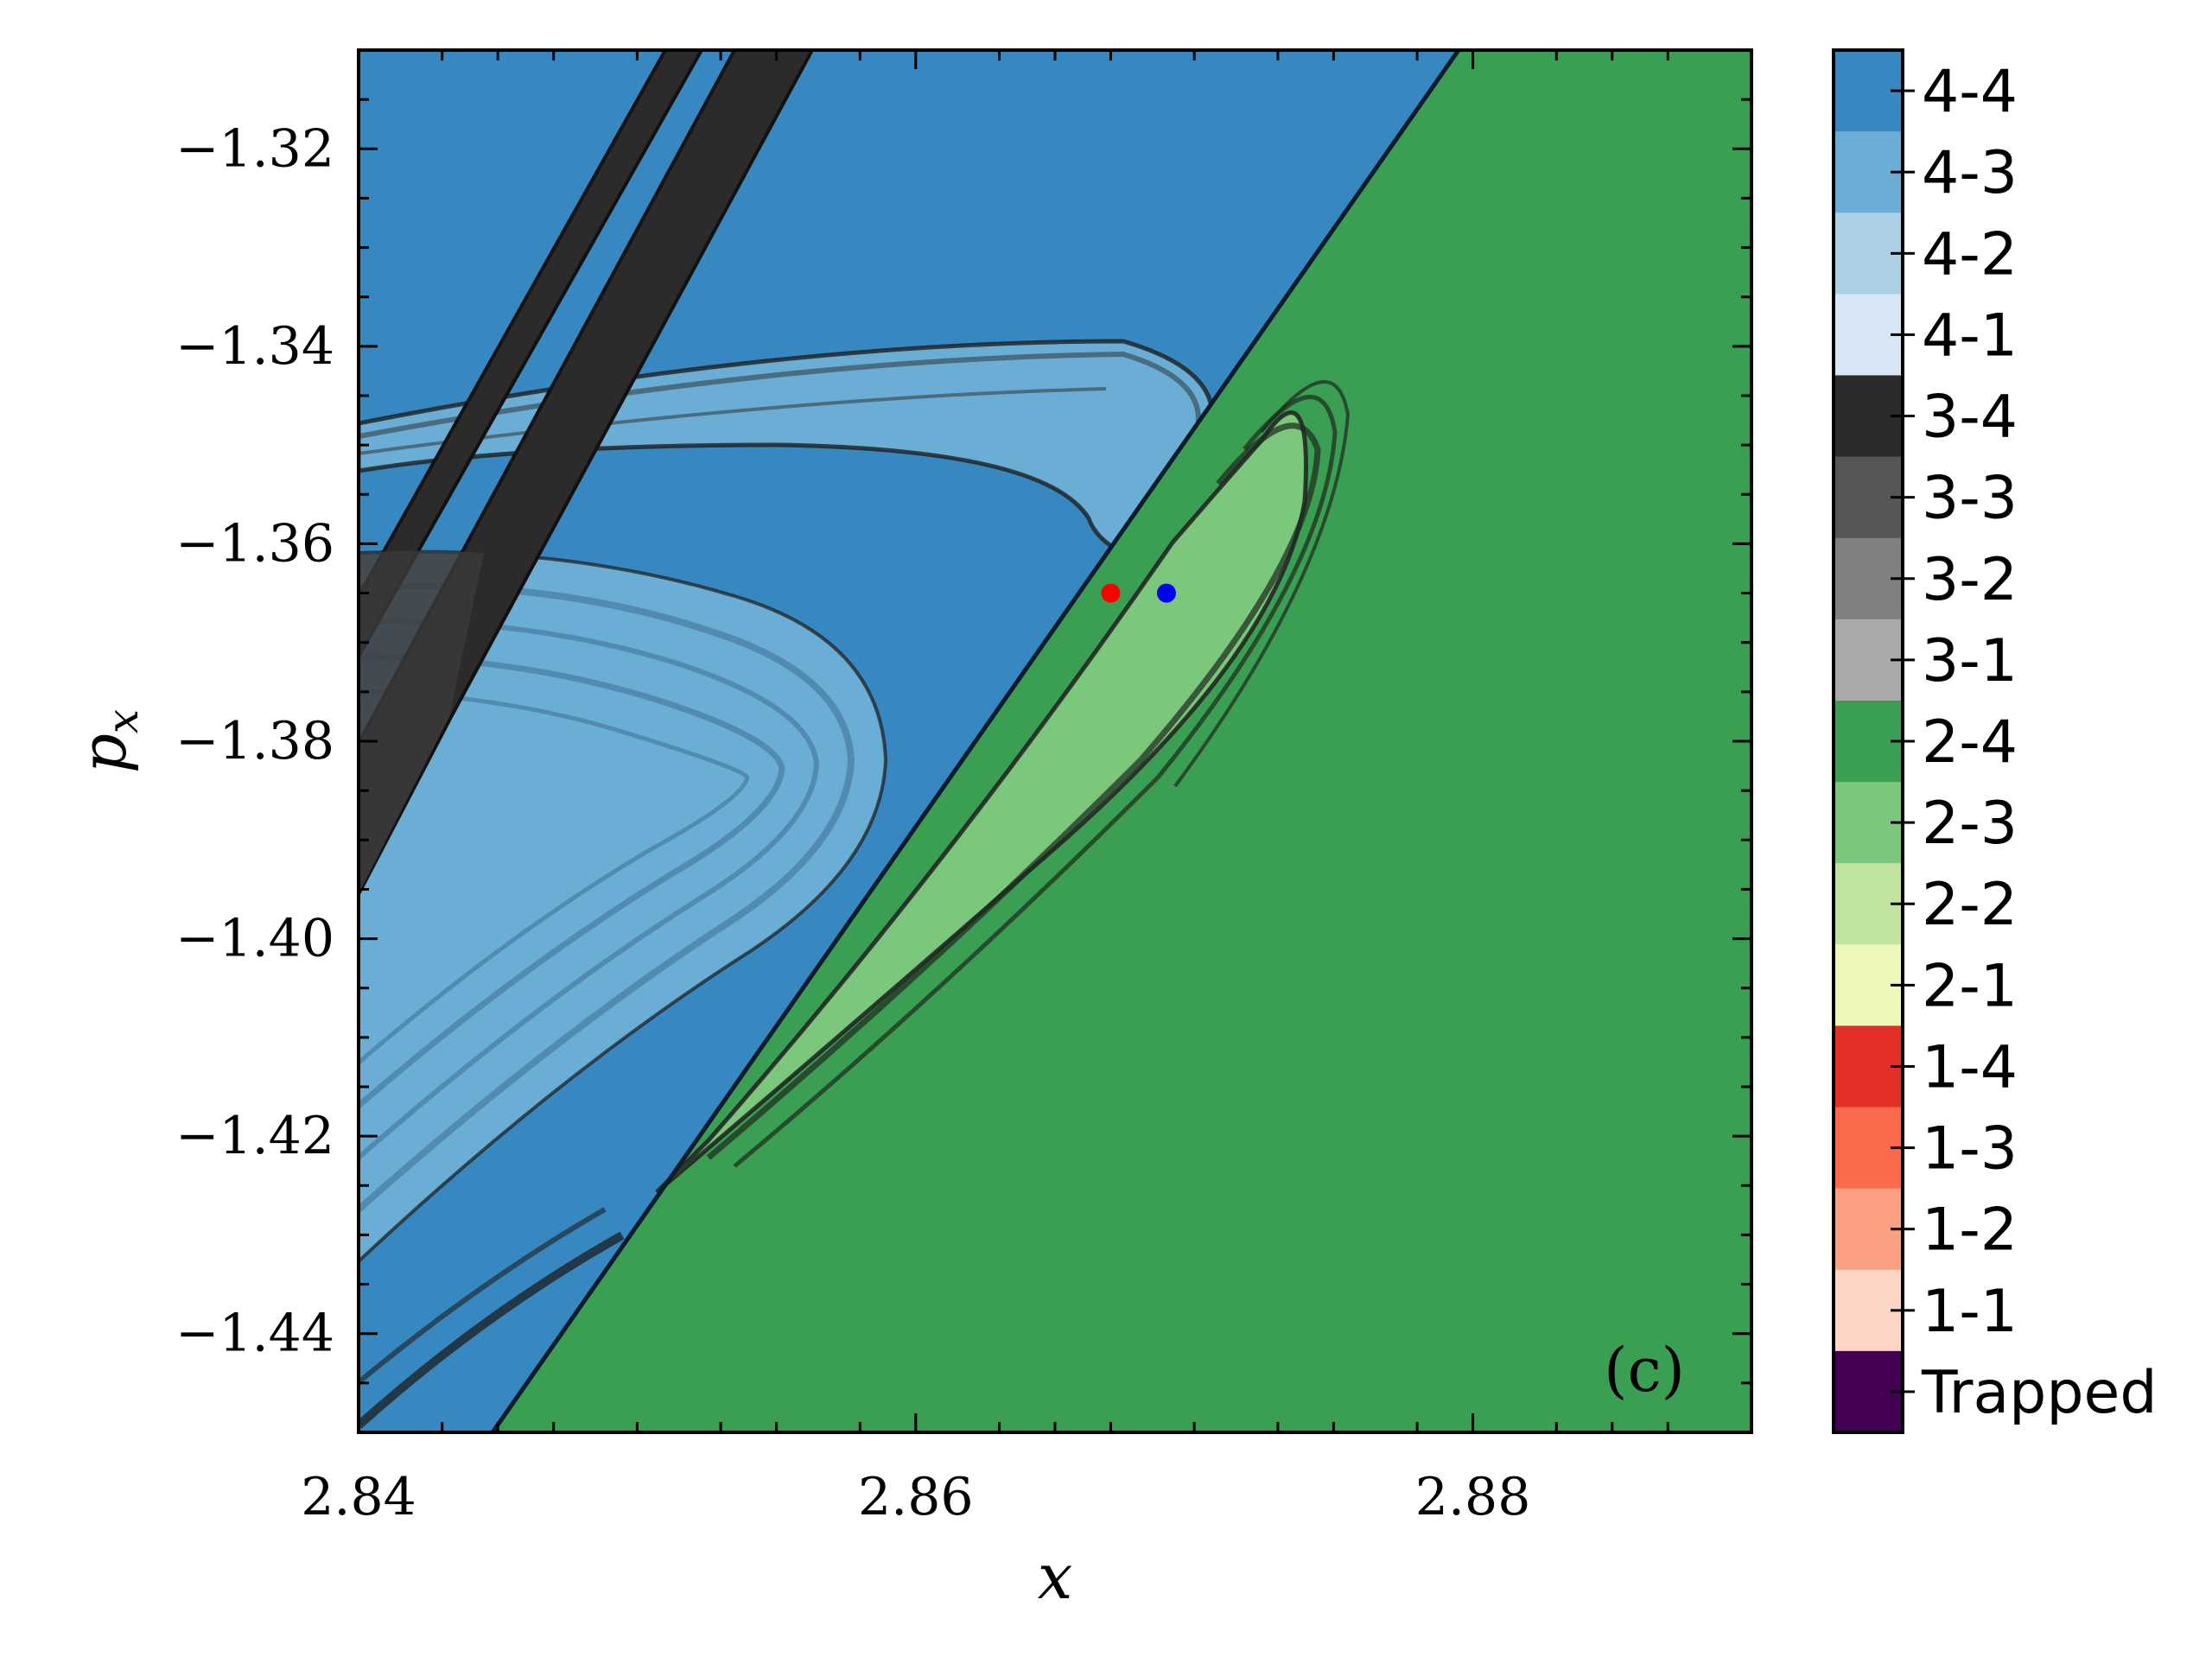 The image size is (2212, 1663). Describe the element at coordinates (421, 722) in the screenshot. I see `region-3-4-lobe-shade` at that location.